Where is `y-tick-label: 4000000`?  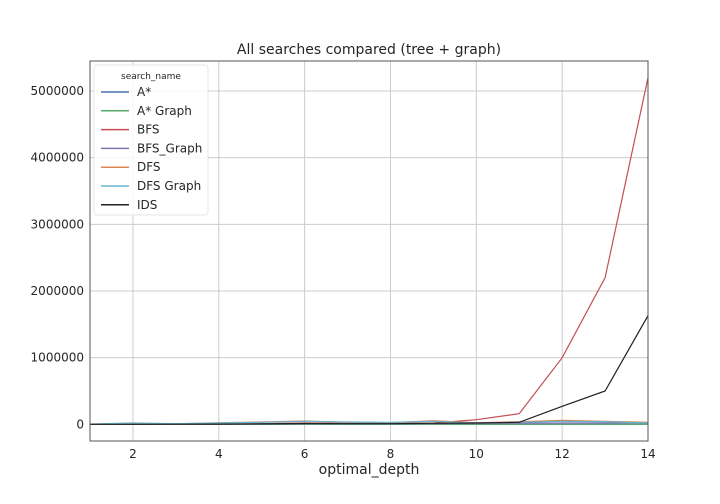
y-tick-label: 4000000 is located at coordinates (57, 158).